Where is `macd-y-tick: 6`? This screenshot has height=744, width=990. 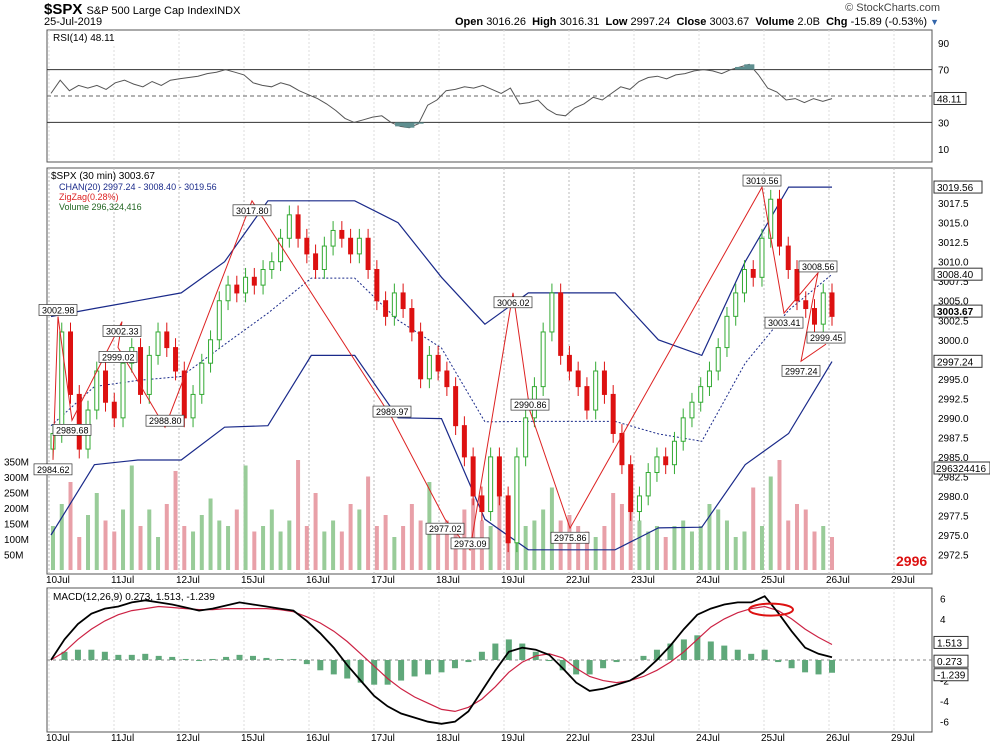
macd-y-tick: 6 is located at coordinates (943, 599).